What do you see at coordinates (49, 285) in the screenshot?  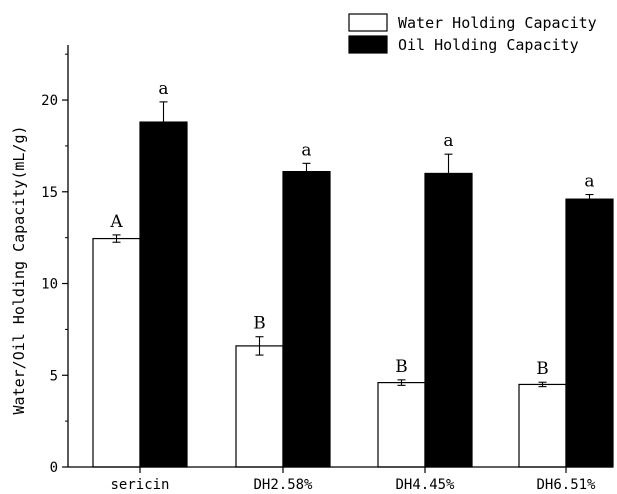 I see `y-tick-label: 10` at bounding box center [49, 285].